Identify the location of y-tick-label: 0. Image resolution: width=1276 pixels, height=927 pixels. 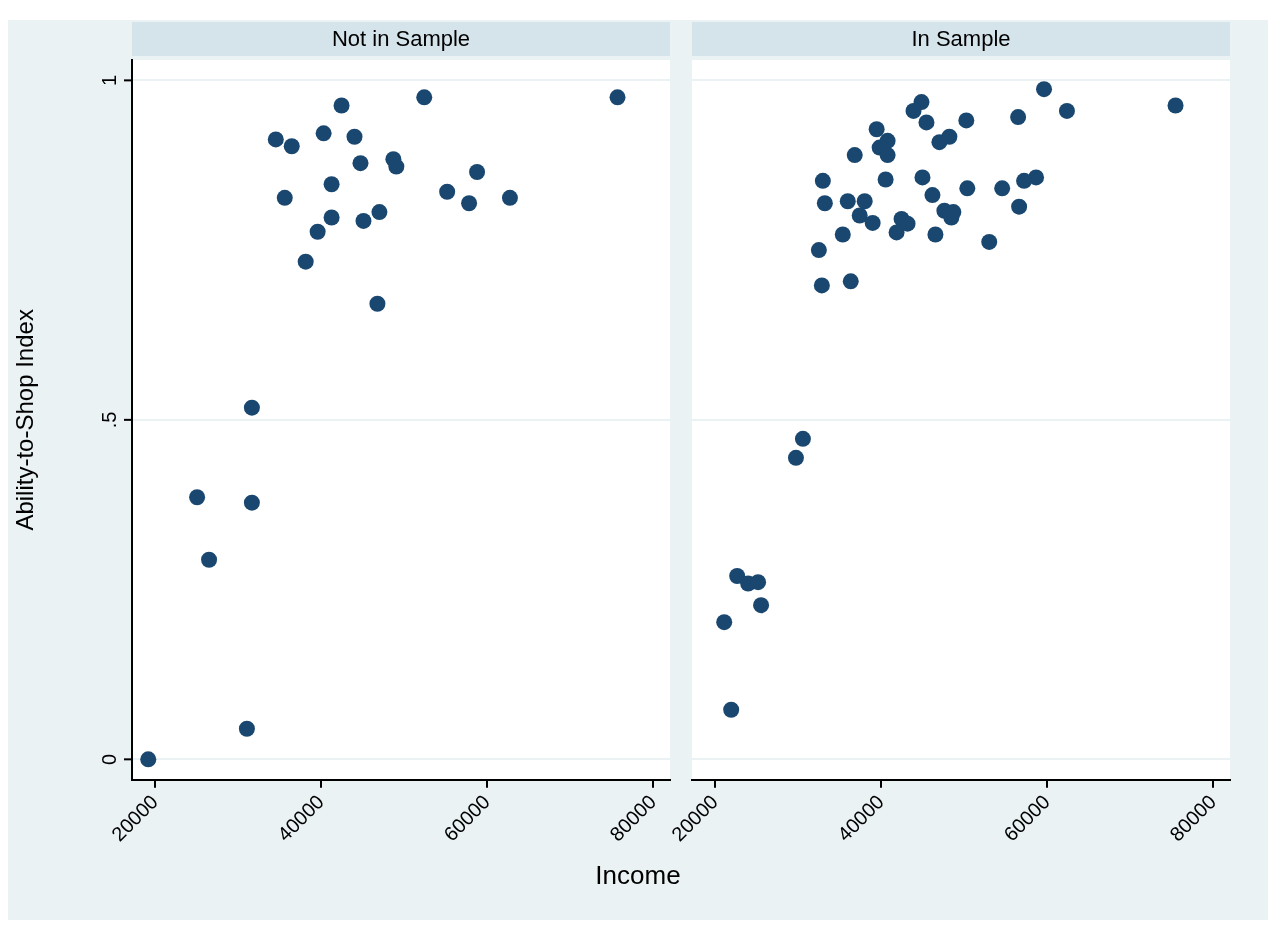
(108, 759).